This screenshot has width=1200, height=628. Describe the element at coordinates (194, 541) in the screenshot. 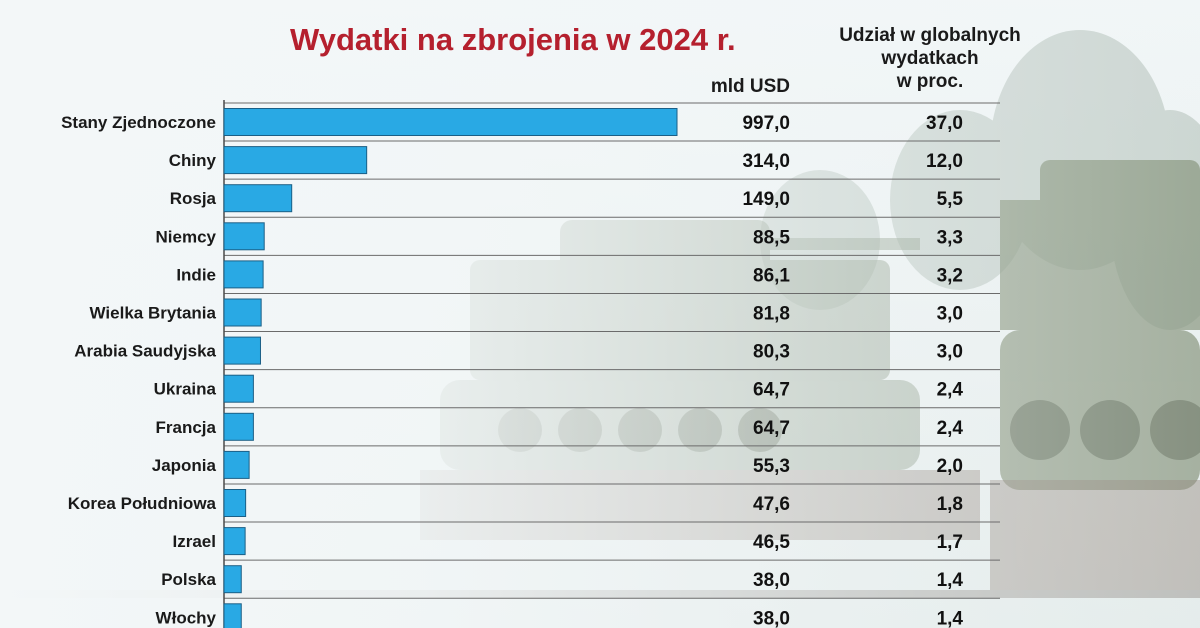

I see `country-label: Izrael` at that location.